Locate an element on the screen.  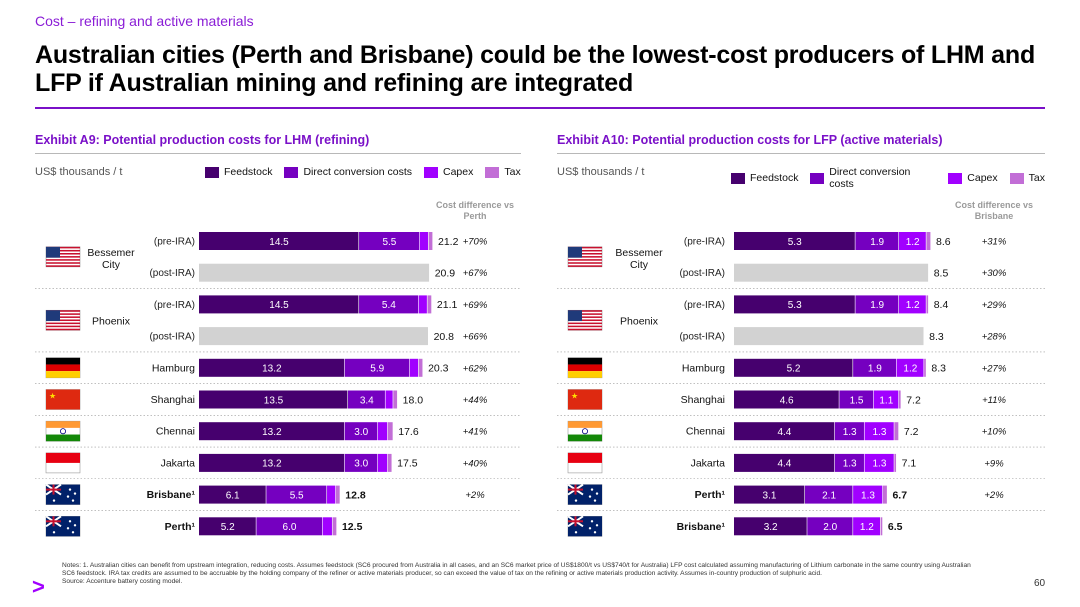
city-label: Brisbane¹ is located at coordinates (171, 495).